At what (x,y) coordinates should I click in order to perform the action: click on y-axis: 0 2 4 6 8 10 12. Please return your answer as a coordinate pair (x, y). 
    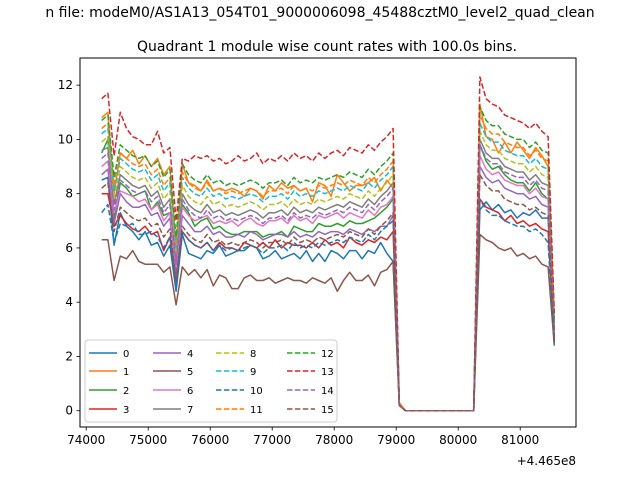
    Looking at the image, I should click on (69, 248).